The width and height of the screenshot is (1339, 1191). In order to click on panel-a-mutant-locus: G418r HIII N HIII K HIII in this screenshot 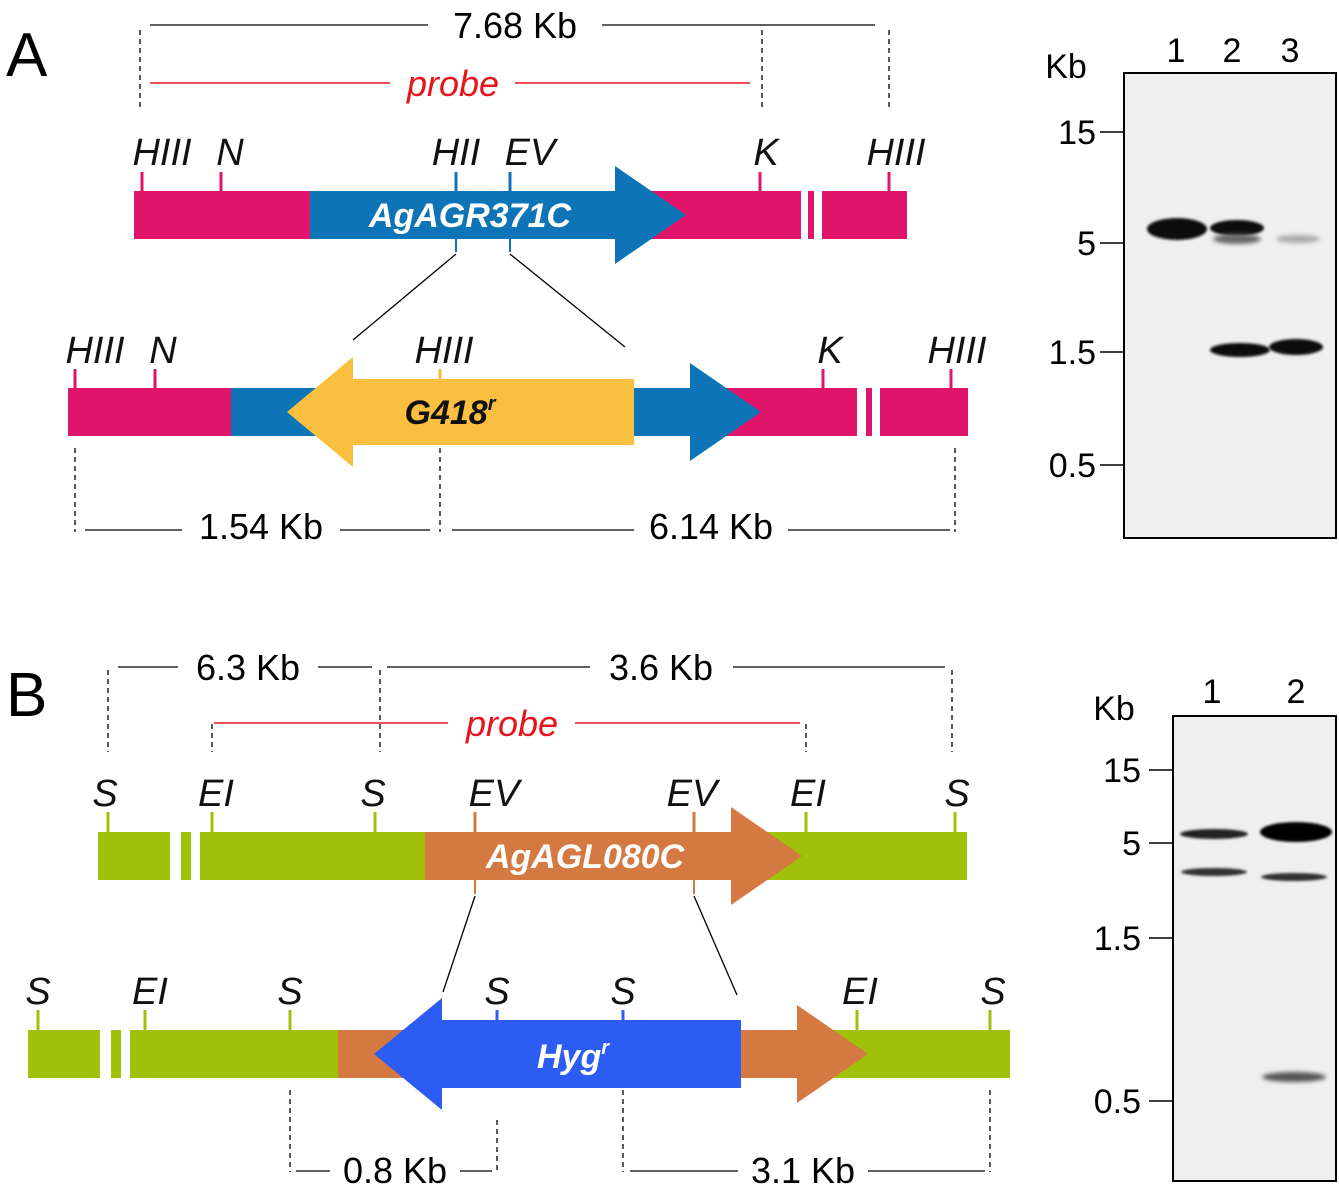, I will do `click(526, 398)`.